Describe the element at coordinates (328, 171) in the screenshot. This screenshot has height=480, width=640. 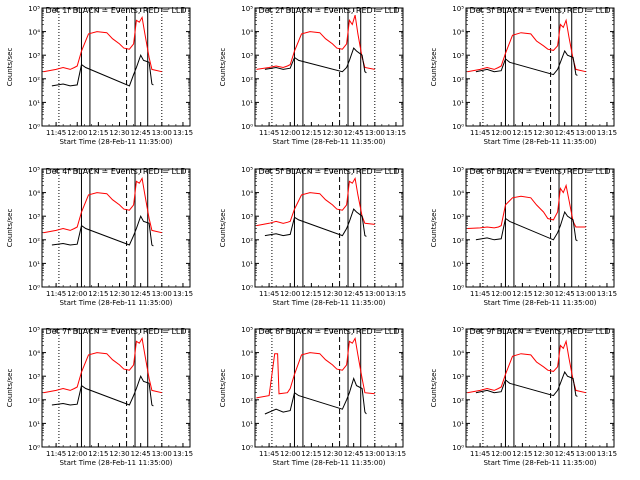
I see `panel-title: Det 5f BLACK = Events, RED = LLD` at that location.